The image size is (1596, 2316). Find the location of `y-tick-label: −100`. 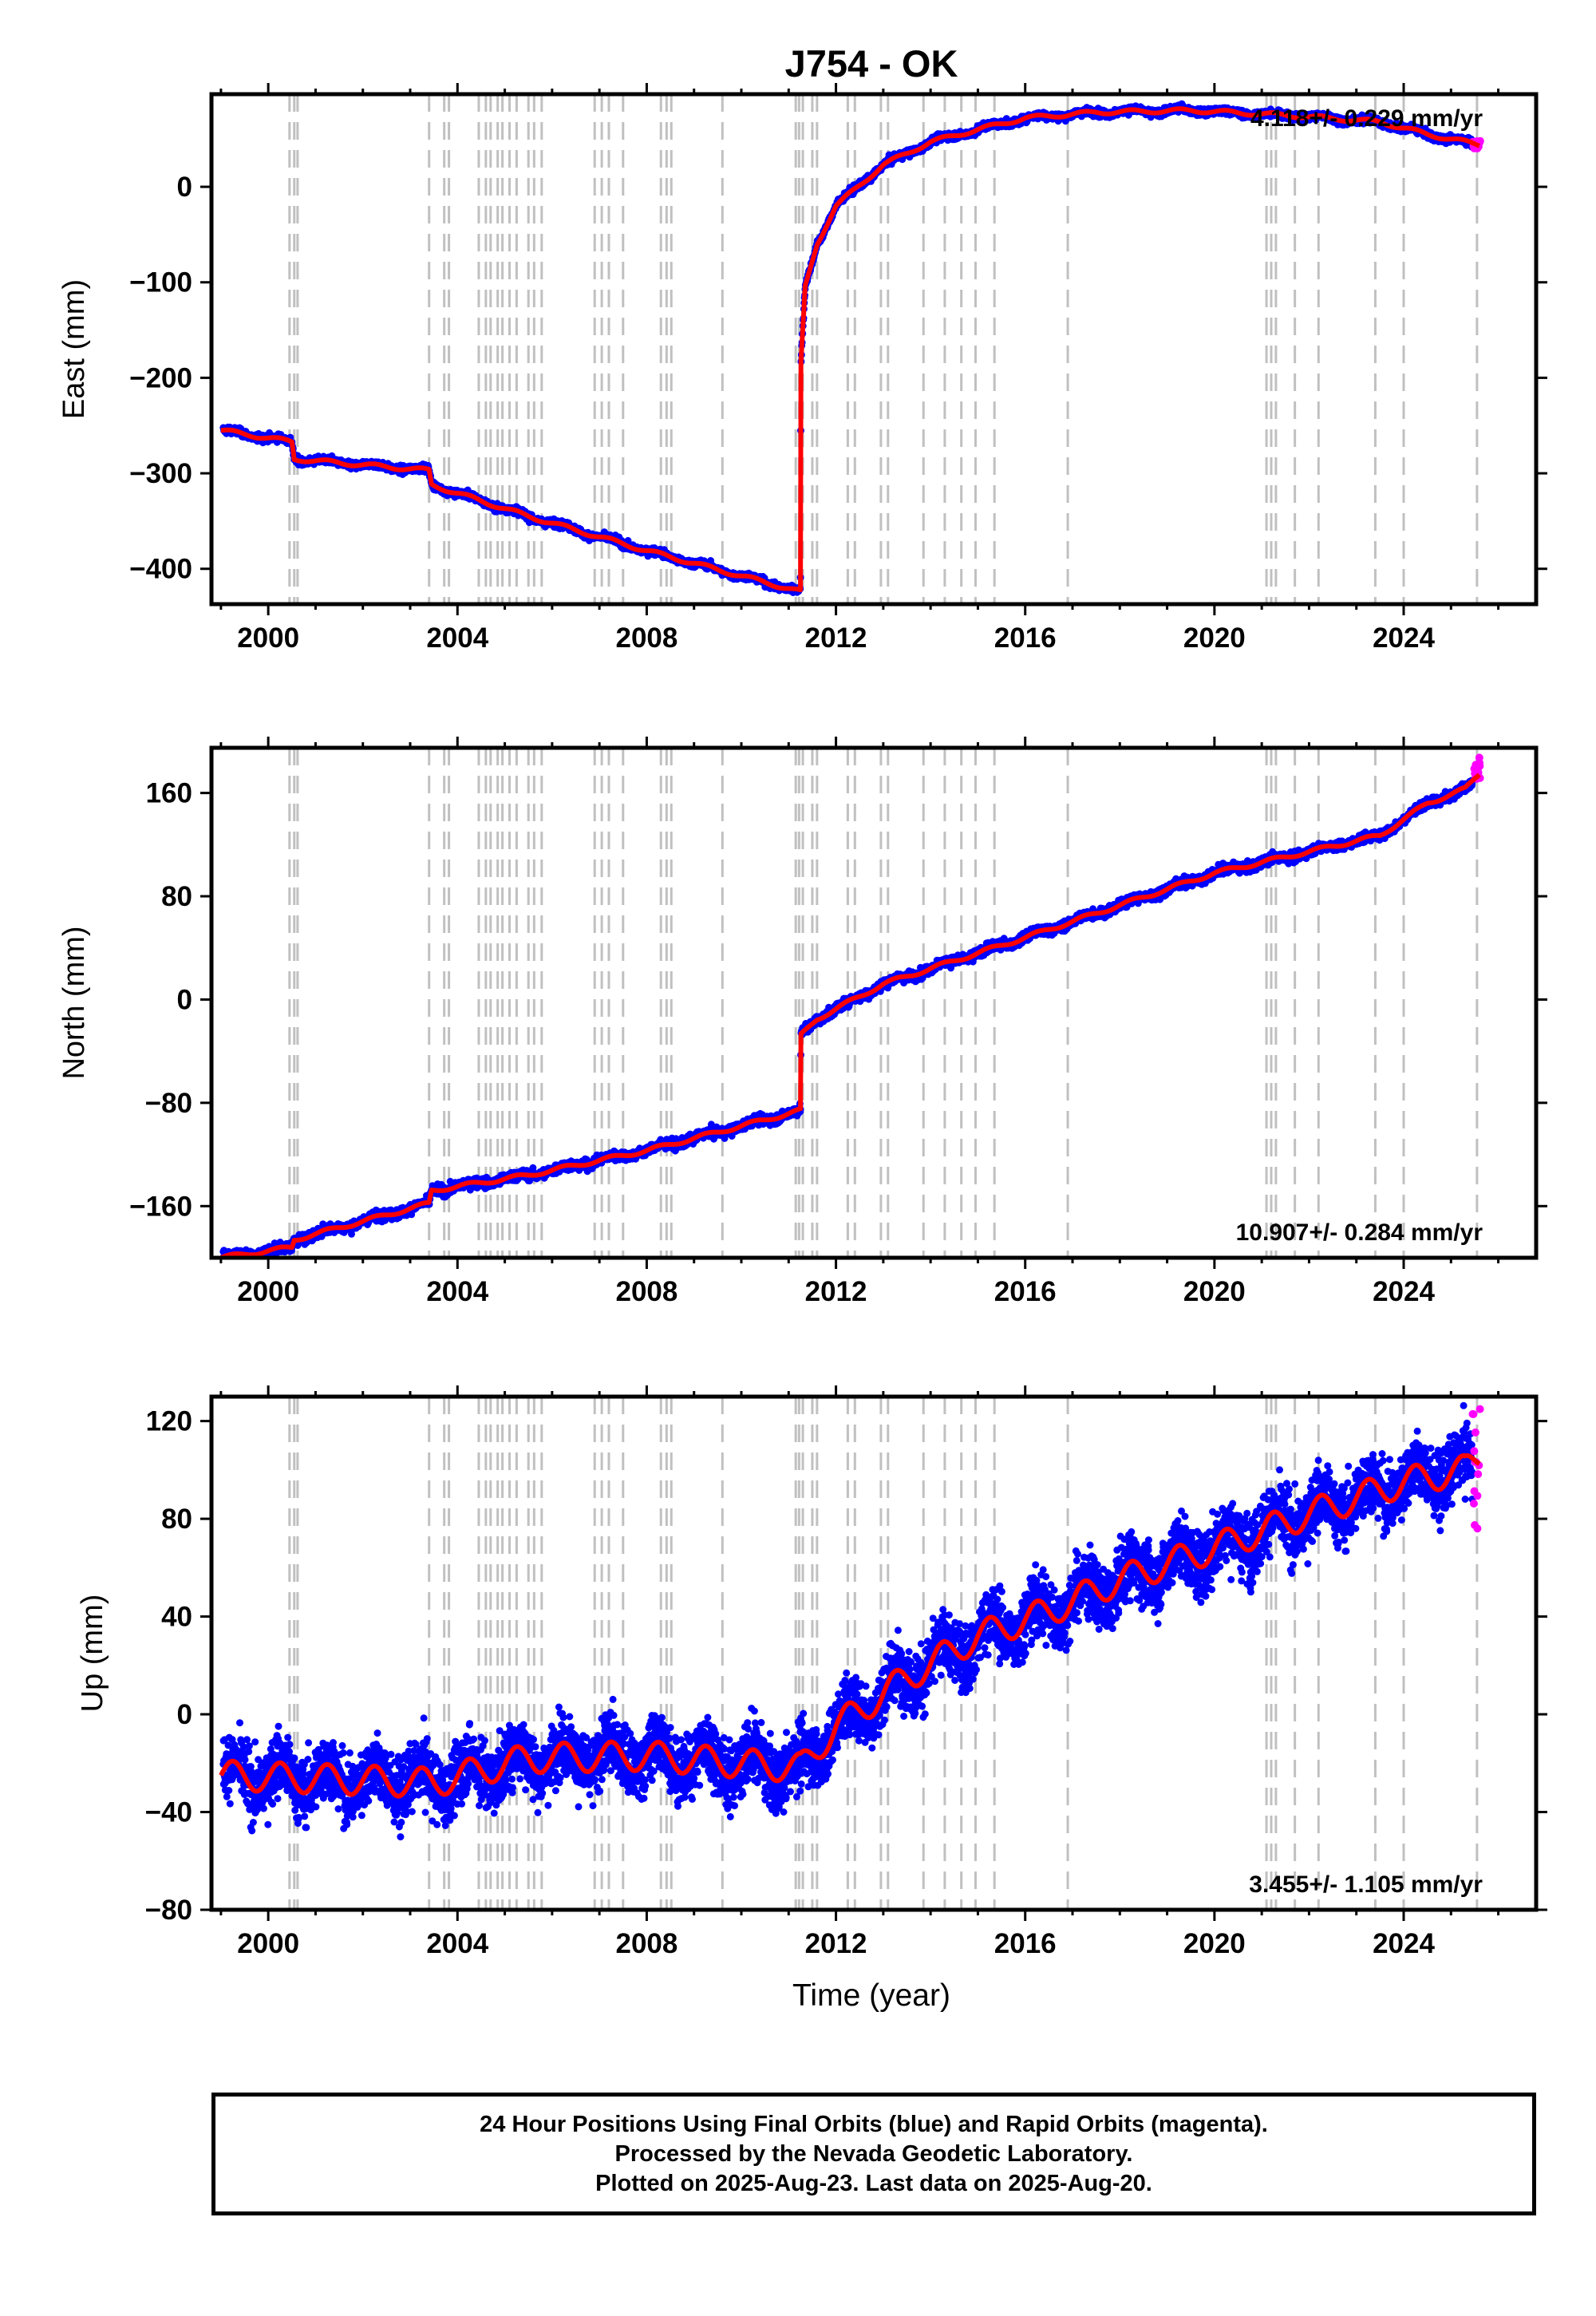

y-tick-label: −100 is located at coordinates (160, 282).